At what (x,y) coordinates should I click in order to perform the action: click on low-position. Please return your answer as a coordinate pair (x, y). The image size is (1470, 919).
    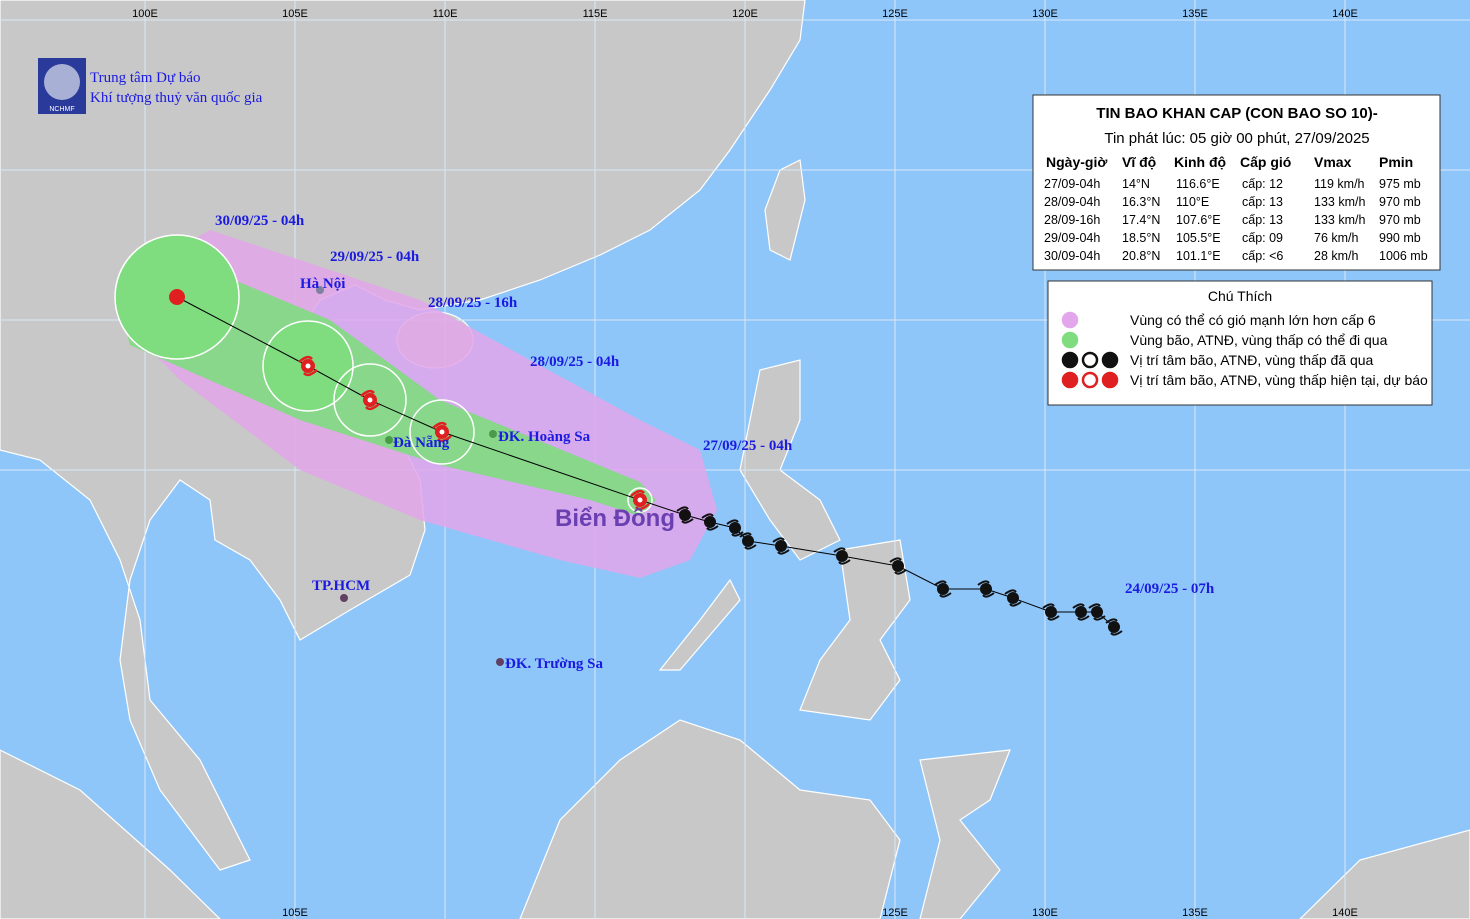
    Looking at the image, I should click on (177, 297).